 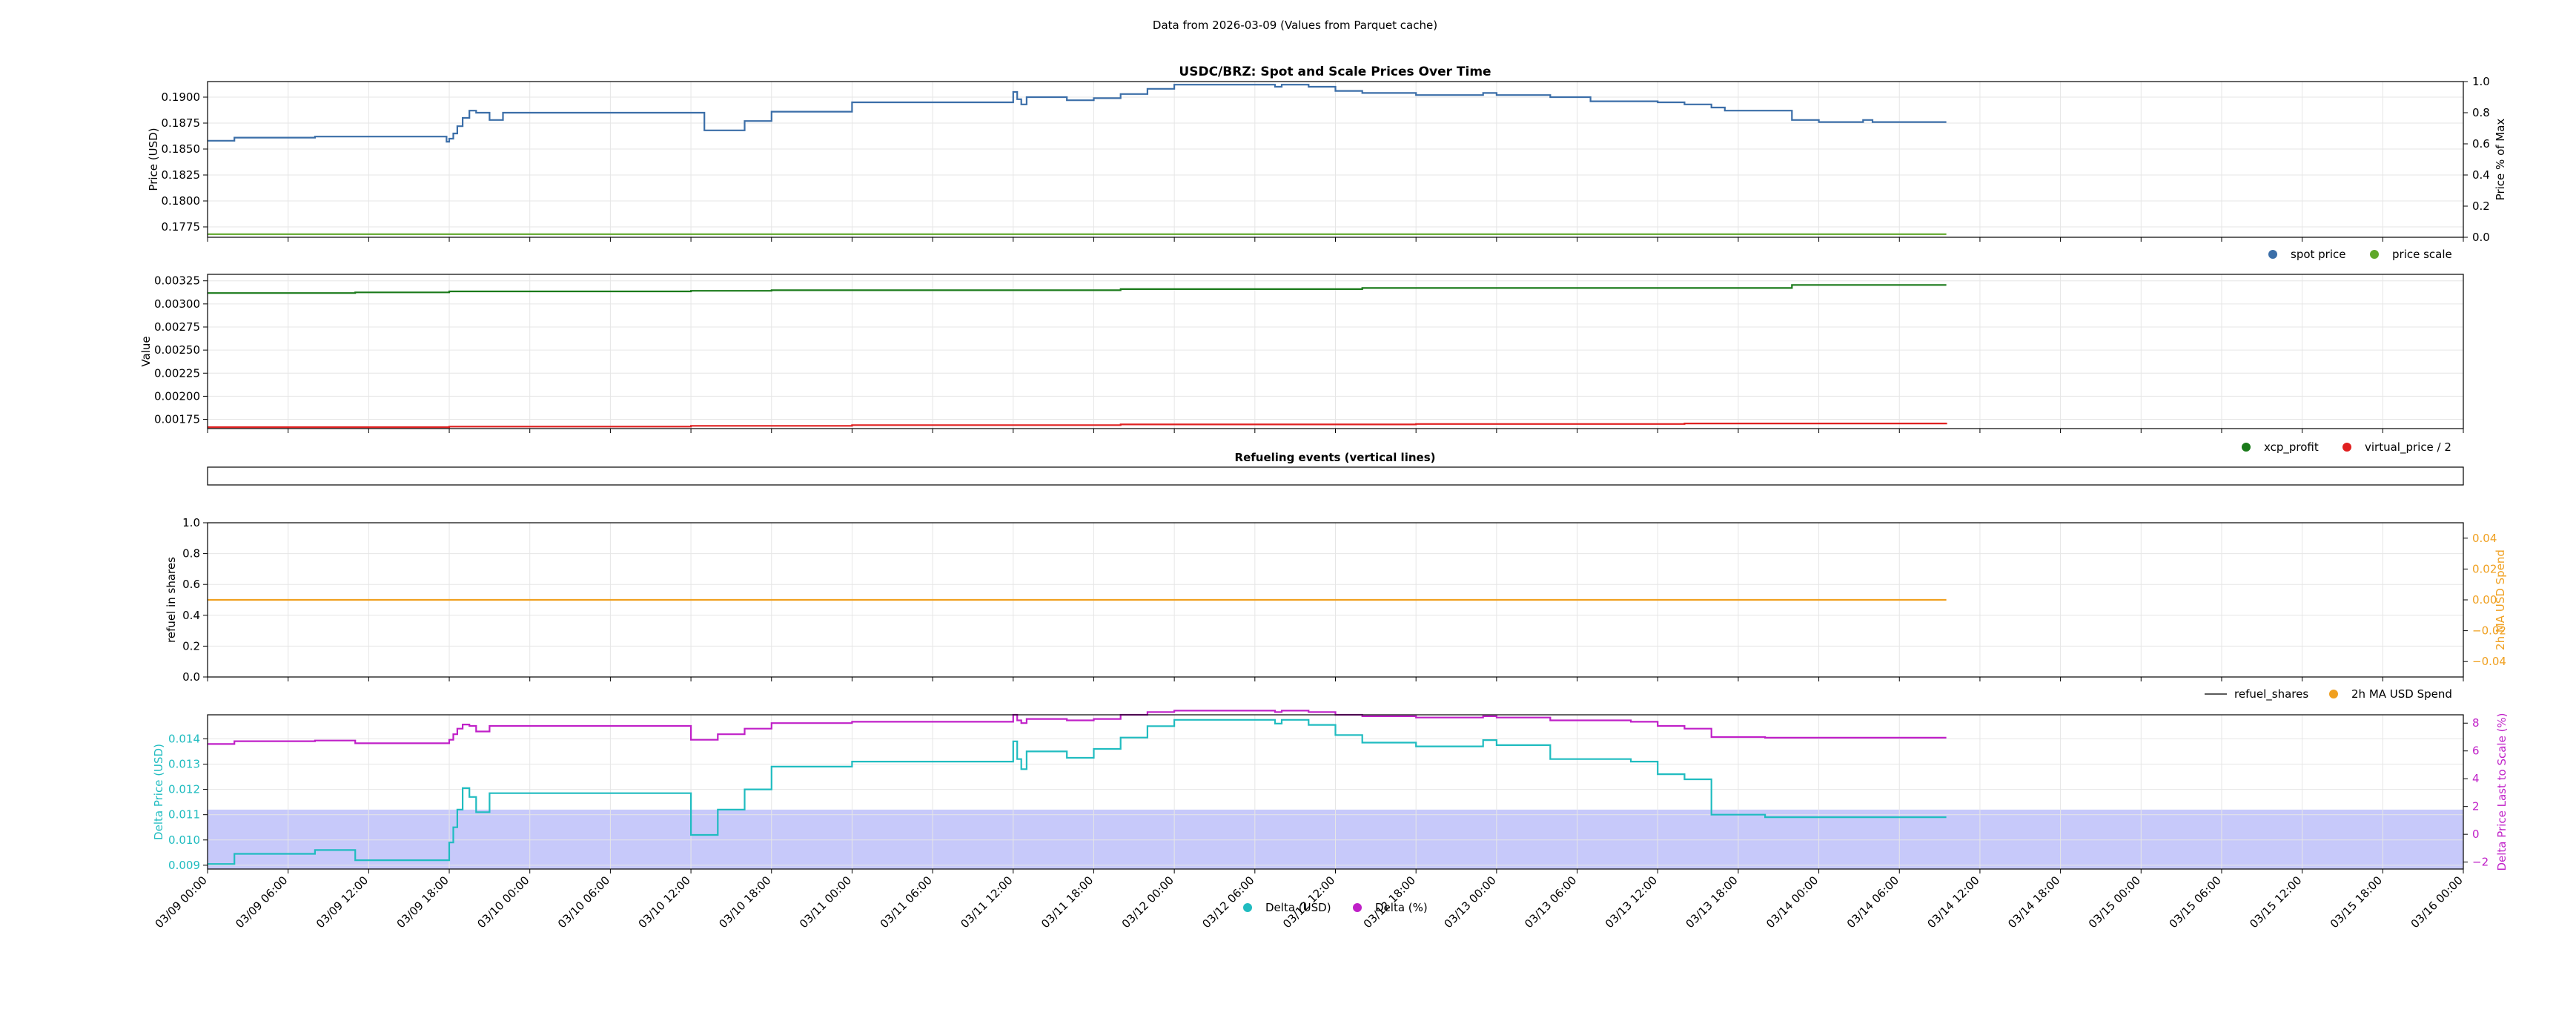 I want to click on y-tick-label: 0.1800, so click(x=181, y=201).